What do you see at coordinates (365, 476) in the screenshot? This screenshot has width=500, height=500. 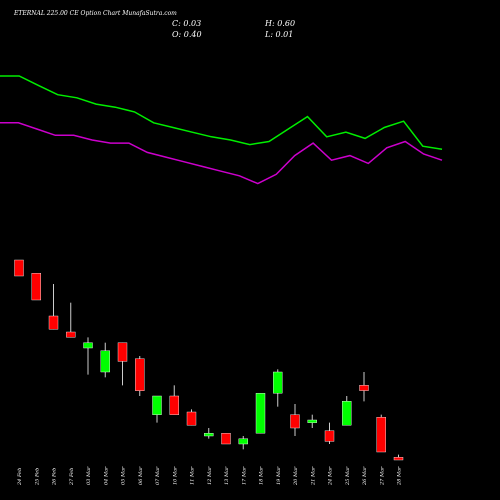 I see `x-tick-label: 26 Mar` at bounding box center [365, 476].